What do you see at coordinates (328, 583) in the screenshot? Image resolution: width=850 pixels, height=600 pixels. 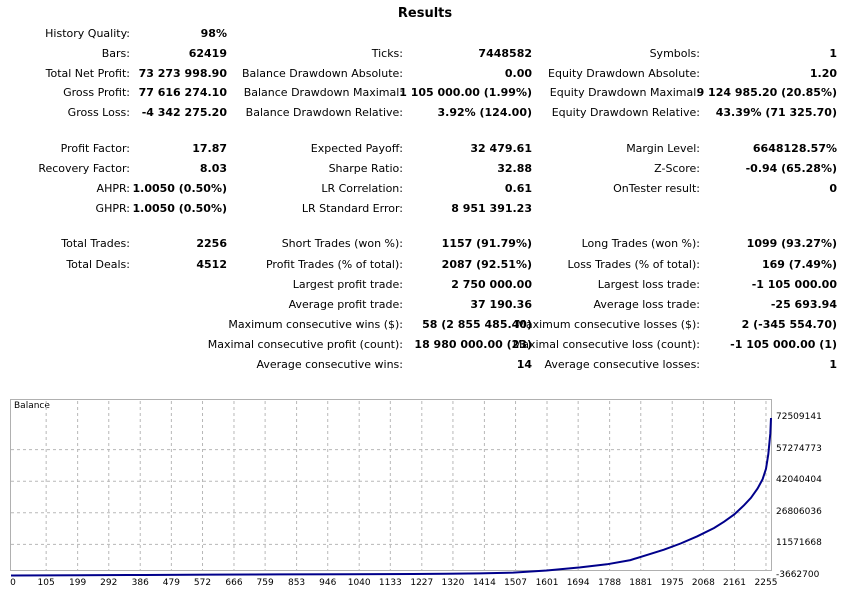 I see `x-tick-label: 946` at bounding box center [328, 583].